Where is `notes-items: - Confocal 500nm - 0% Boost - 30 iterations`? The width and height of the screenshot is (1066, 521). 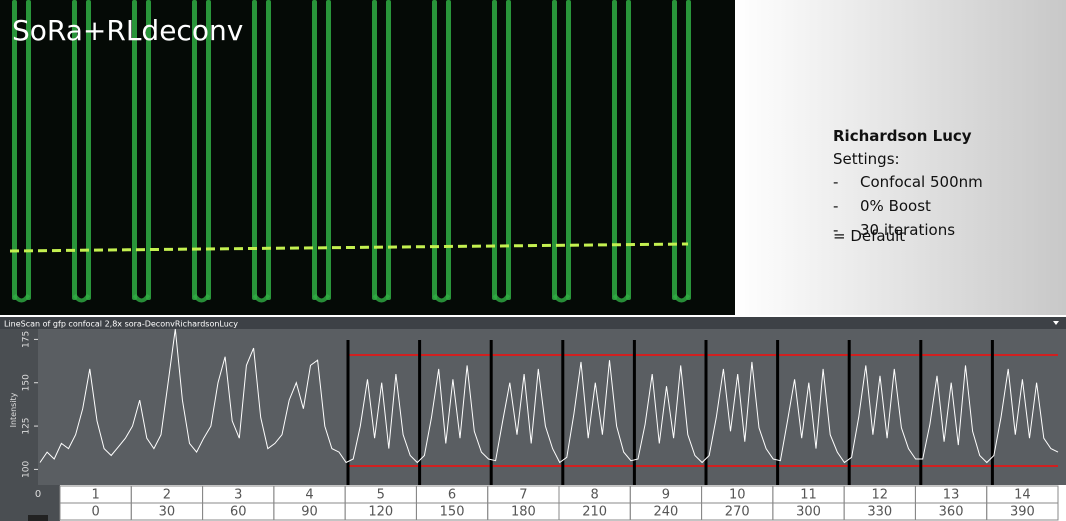 notes-items: - Confocal 500nm - 0% Boost - 30 iterations is located at coordinates (908, 206).